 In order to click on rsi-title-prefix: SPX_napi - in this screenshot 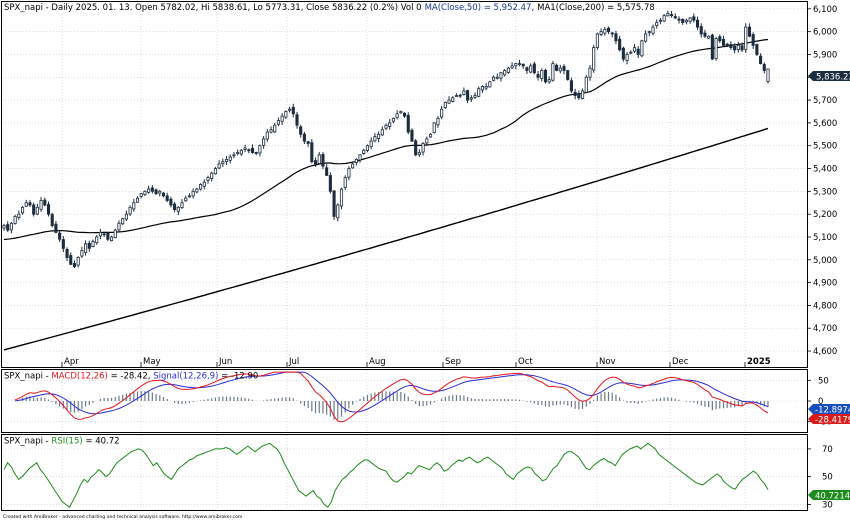, I will do `click(27, 442)`.